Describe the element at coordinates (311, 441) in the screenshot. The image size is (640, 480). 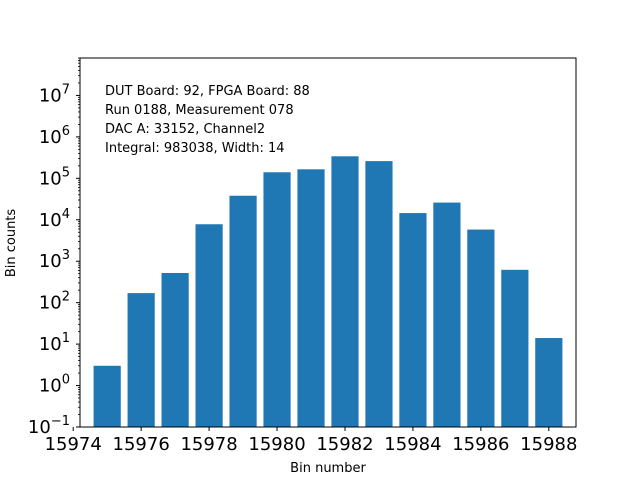
I see `x-axis-ticks: 15974 15976 15978 15980 15982 15984 15986 15988` at that location.